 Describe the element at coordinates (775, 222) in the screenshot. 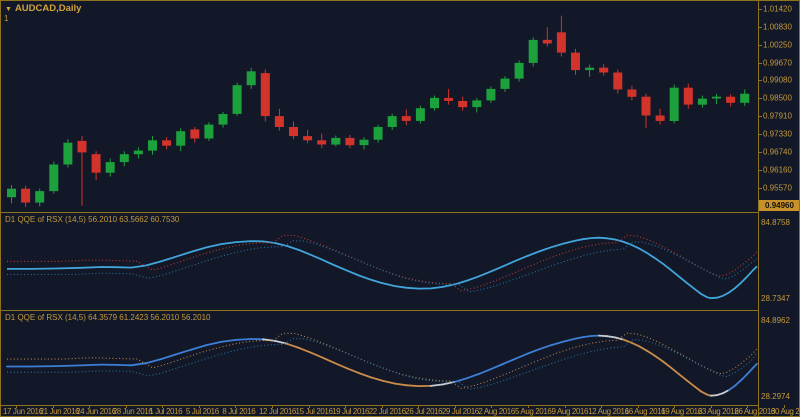

I see `indicator1-max-label: 84.8758` at that location.